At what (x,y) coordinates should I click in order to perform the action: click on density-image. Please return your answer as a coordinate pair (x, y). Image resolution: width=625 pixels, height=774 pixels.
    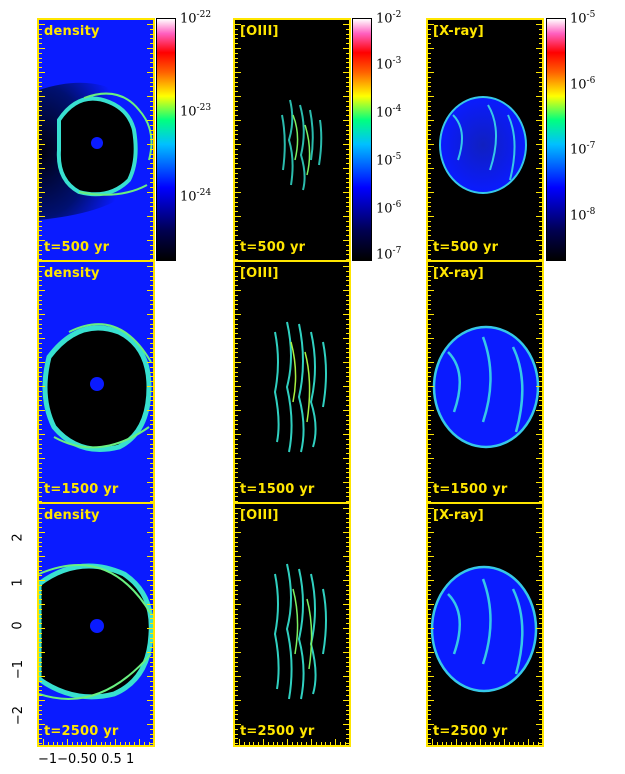
    Looking at the image, I should click on (96, 624).